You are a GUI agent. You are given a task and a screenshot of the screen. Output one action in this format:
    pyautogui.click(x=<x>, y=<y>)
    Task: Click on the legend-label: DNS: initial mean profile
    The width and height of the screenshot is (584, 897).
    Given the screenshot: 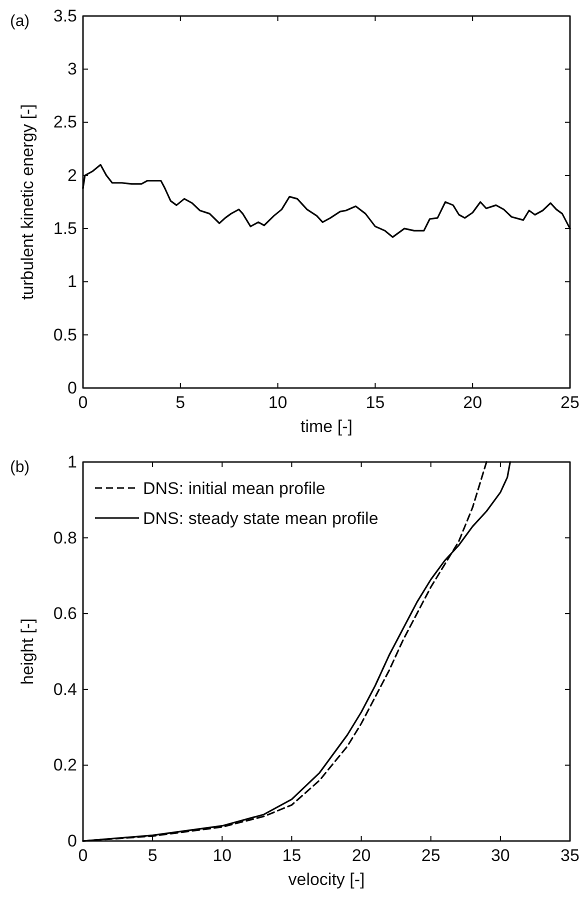 What is the action you would take?
    pyautogui.click(x=234, y=488)
    